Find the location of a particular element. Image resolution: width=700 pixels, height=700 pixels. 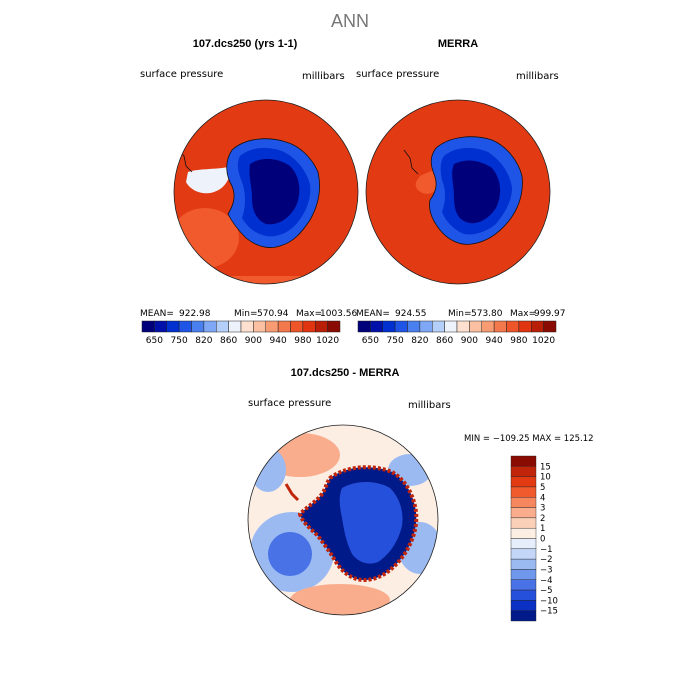

colorbar-model-tick-label: 940 is located at coordinates (278, 341).